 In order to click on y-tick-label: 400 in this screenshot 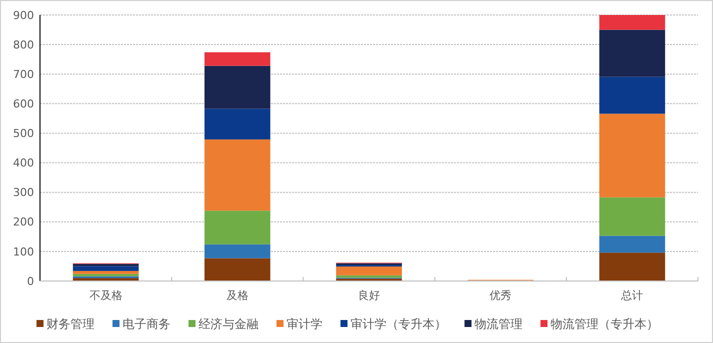, I will do `click(23, 163)`.